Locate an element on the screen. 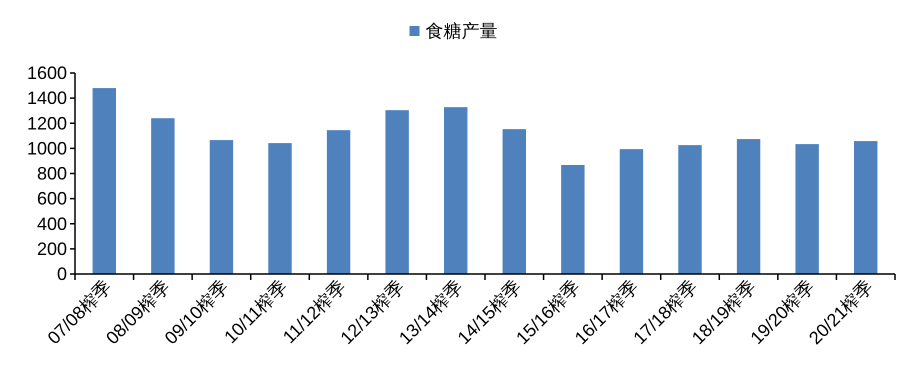  y-tick-label: 1400 is located at coordinates (46, 98).